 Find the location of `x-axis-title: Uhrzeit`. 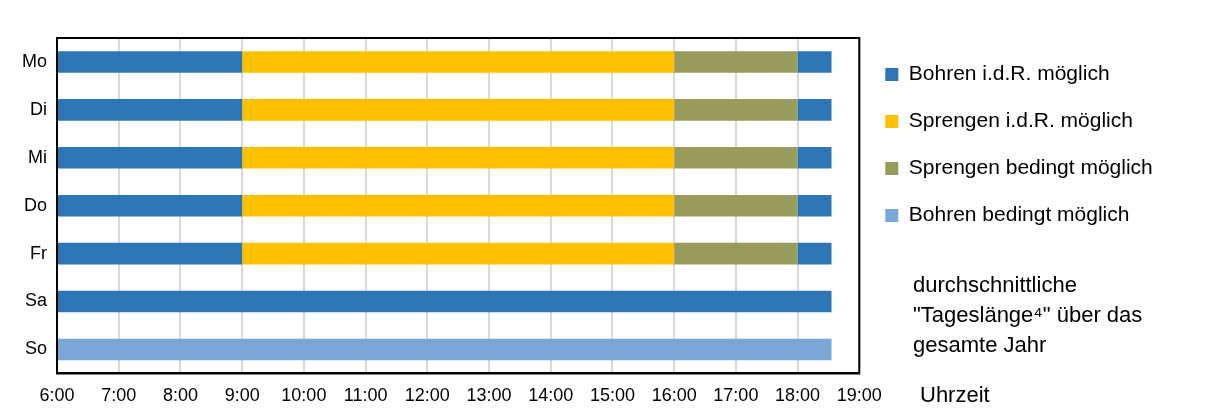

x-axis-title: Uhrzeit is located at coordinates (955, 395).